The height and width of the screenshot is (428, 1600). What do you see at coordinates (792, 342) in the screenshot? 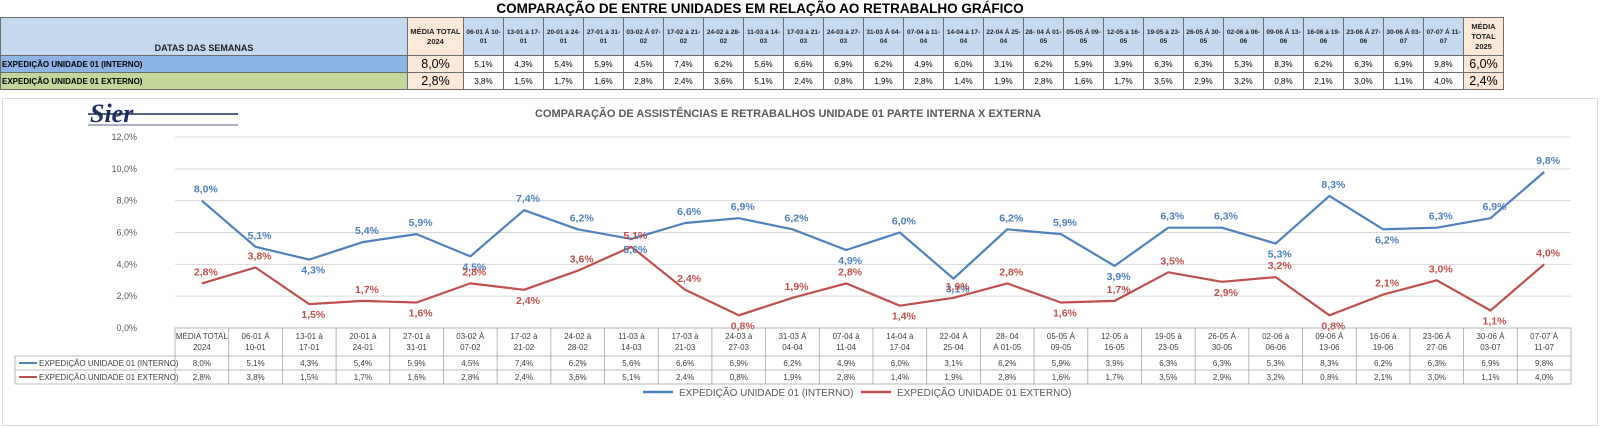
I see `x-category-label: 31-03 Á 04-04` at bounding box center [792, 342].